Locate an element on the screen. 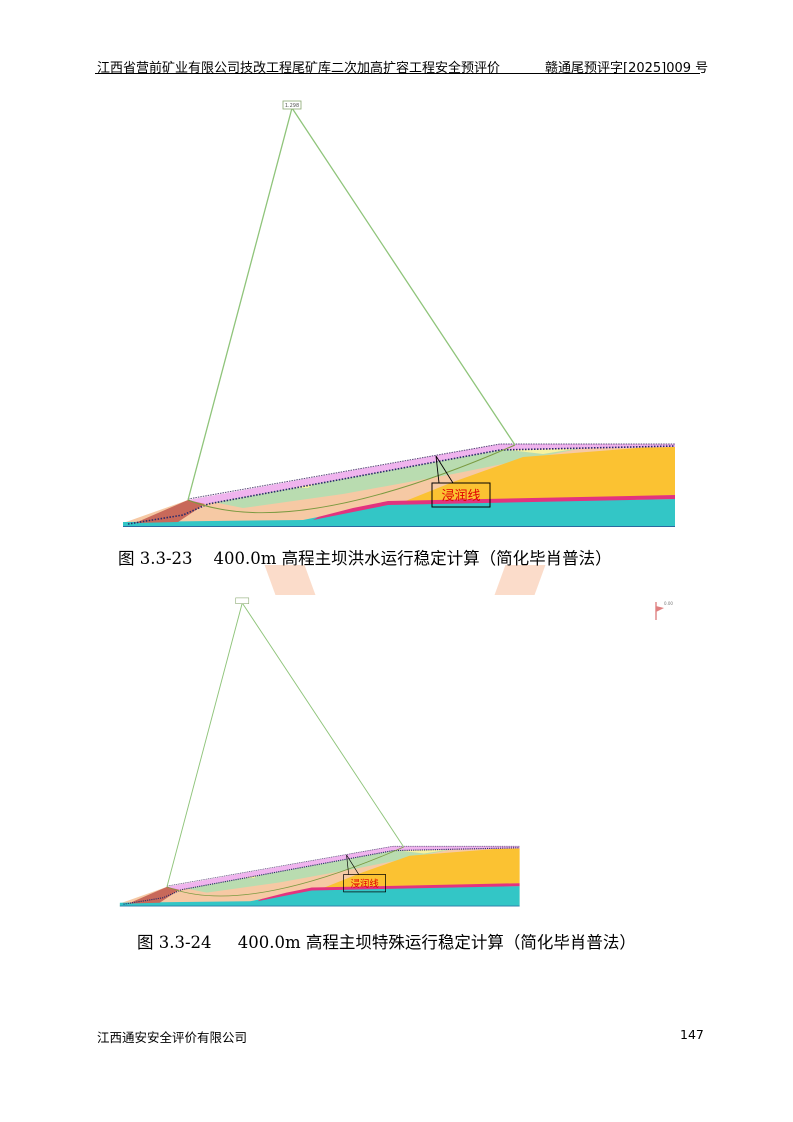  header-divider is located at coordinates (397, 73).